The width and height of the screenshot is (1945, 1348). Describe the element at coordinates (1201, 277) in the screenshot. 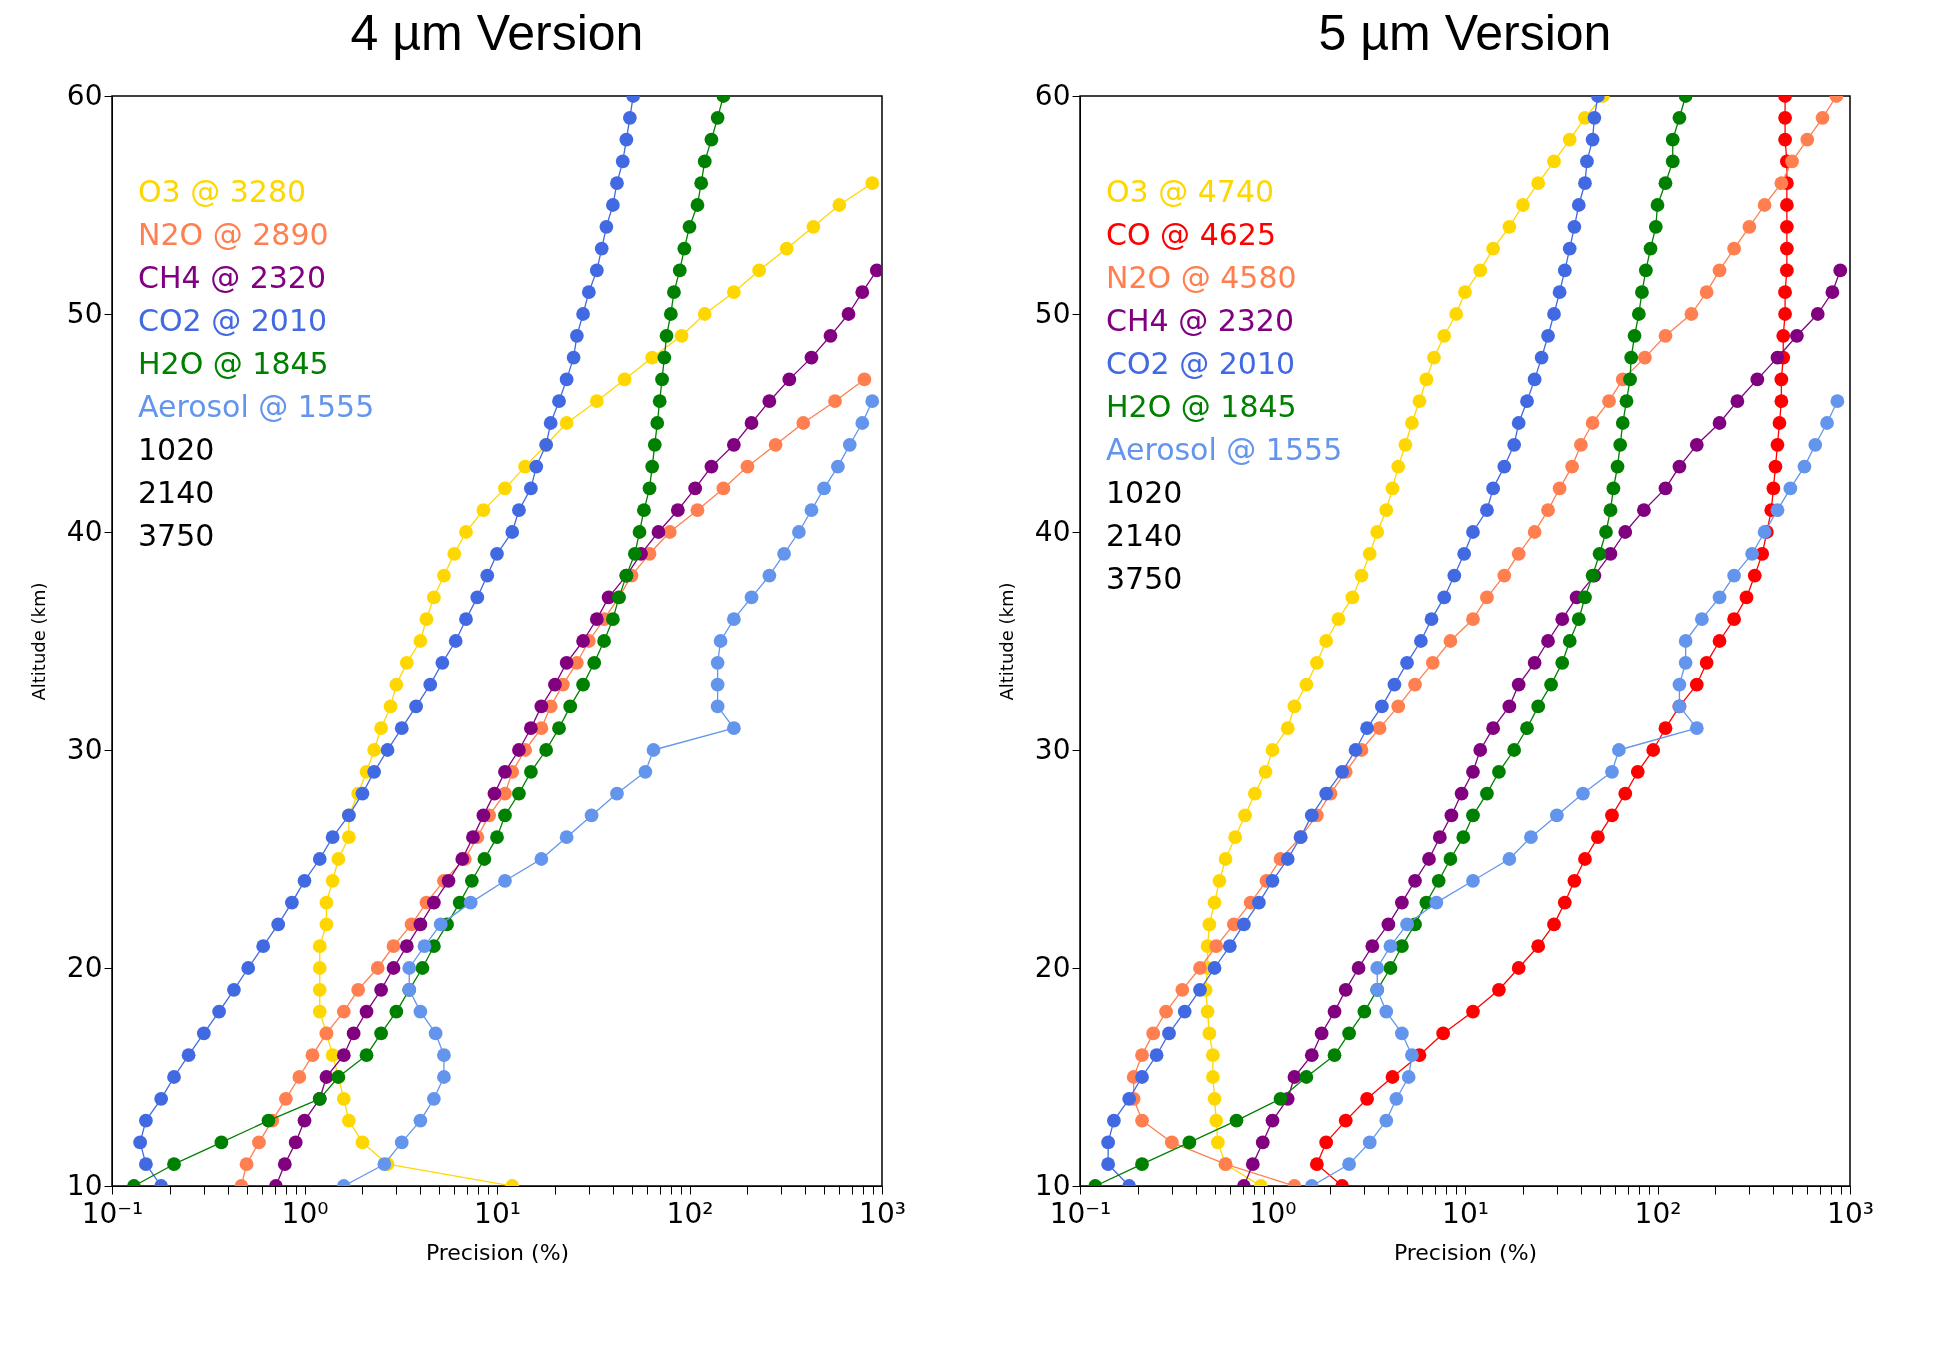

I see `text: N2O @ 4580` at that location.